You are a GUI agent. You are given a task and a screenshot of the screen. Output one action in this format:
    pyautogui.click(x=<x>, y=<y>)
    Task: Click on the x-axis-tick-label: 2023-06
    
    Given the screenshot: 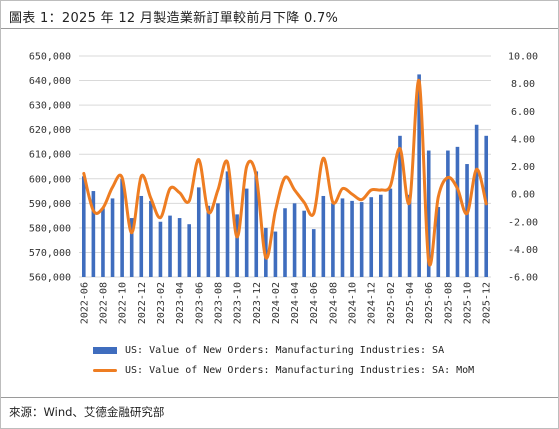 What is the action you would take?
    pyautogui.click(x=199, y=303)
    